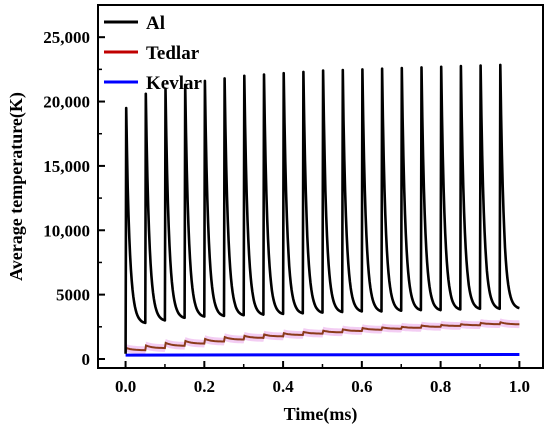 The width and height of the screenshot is (550, 430). What do you see at coordinates (519, 386) in the screenshot?
I see `x-tick-label: 1.0` at bounding box center [519, 386].